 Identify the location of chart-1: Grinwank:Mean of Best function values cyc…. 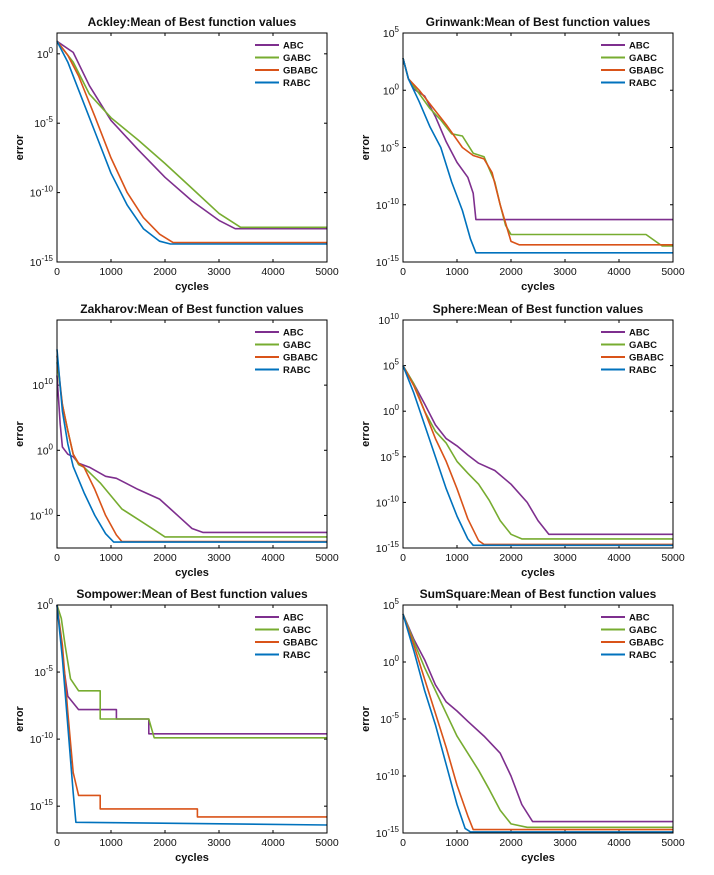
(522, 154).